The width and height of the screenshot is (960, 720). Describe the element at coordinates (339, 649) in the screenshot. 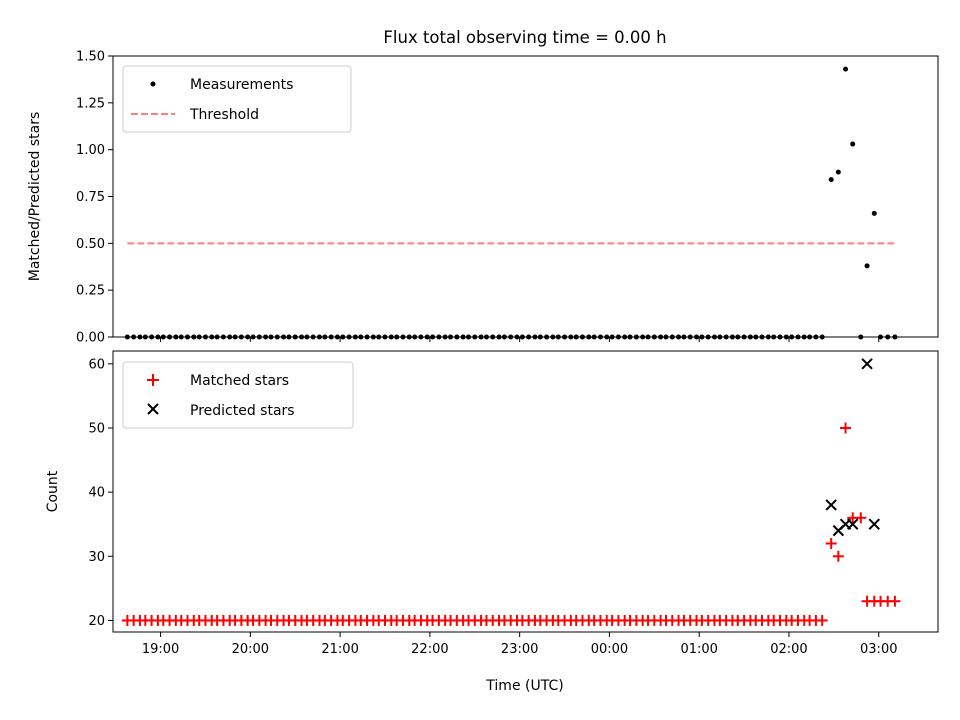

I see `x-tick-label: 21:00` at that location.